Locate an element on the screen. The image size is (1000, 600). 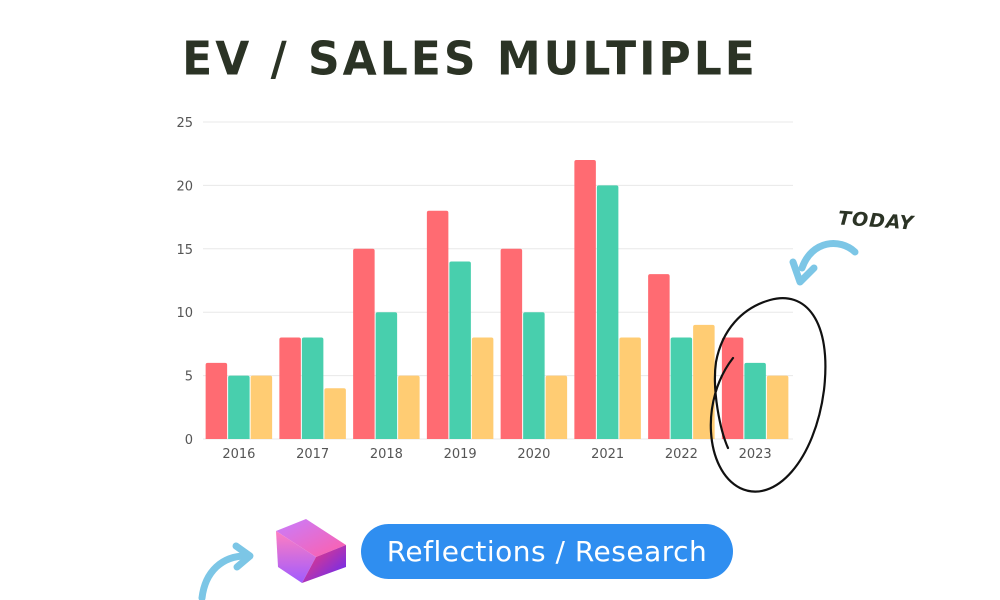
y-tick-label: 20 is located at coordinates (184, 186).